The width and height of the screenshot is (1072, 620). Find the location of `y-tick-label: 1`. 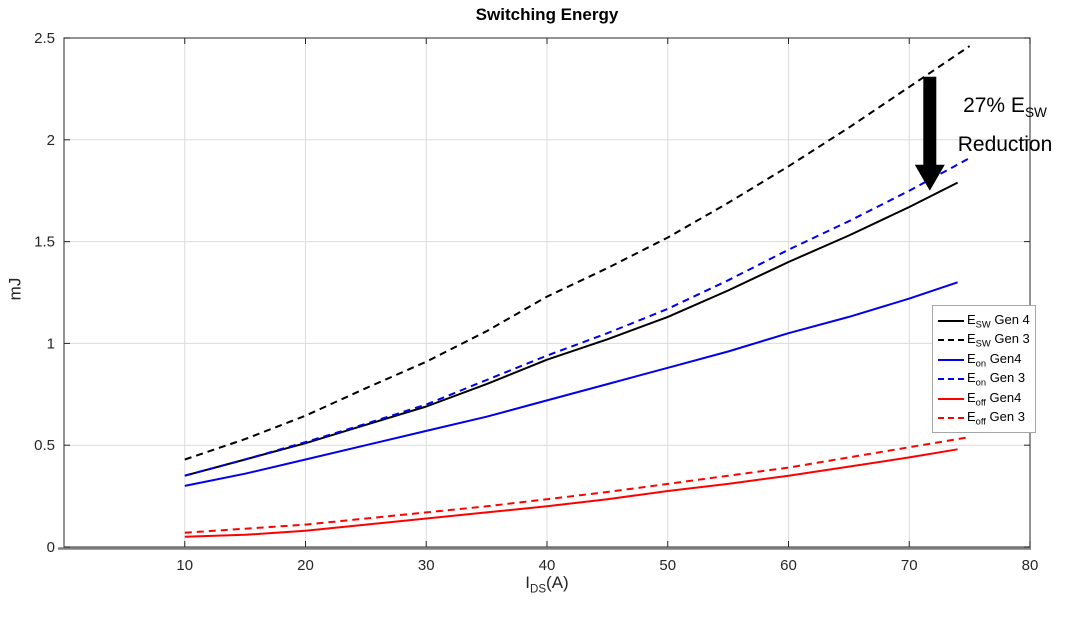

y-tick-label: 1 is located at coordinates (51, 343).